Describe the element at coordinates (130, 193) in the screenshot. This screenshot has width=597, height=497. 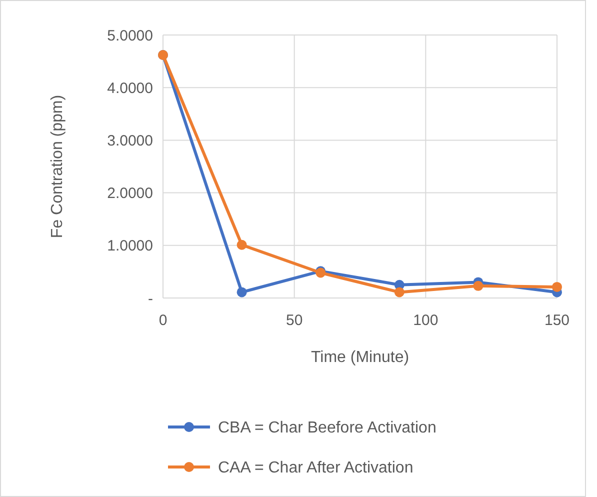
I see `y-tick-label: 2.0000` at that location.